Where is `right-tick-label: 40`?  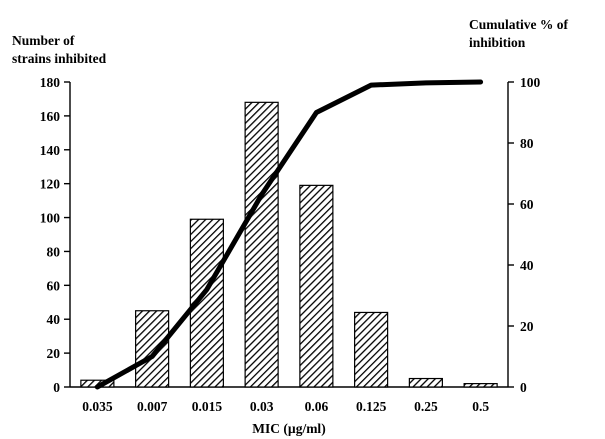
right-tick-label: 40 is located at coordinates (527, 265).